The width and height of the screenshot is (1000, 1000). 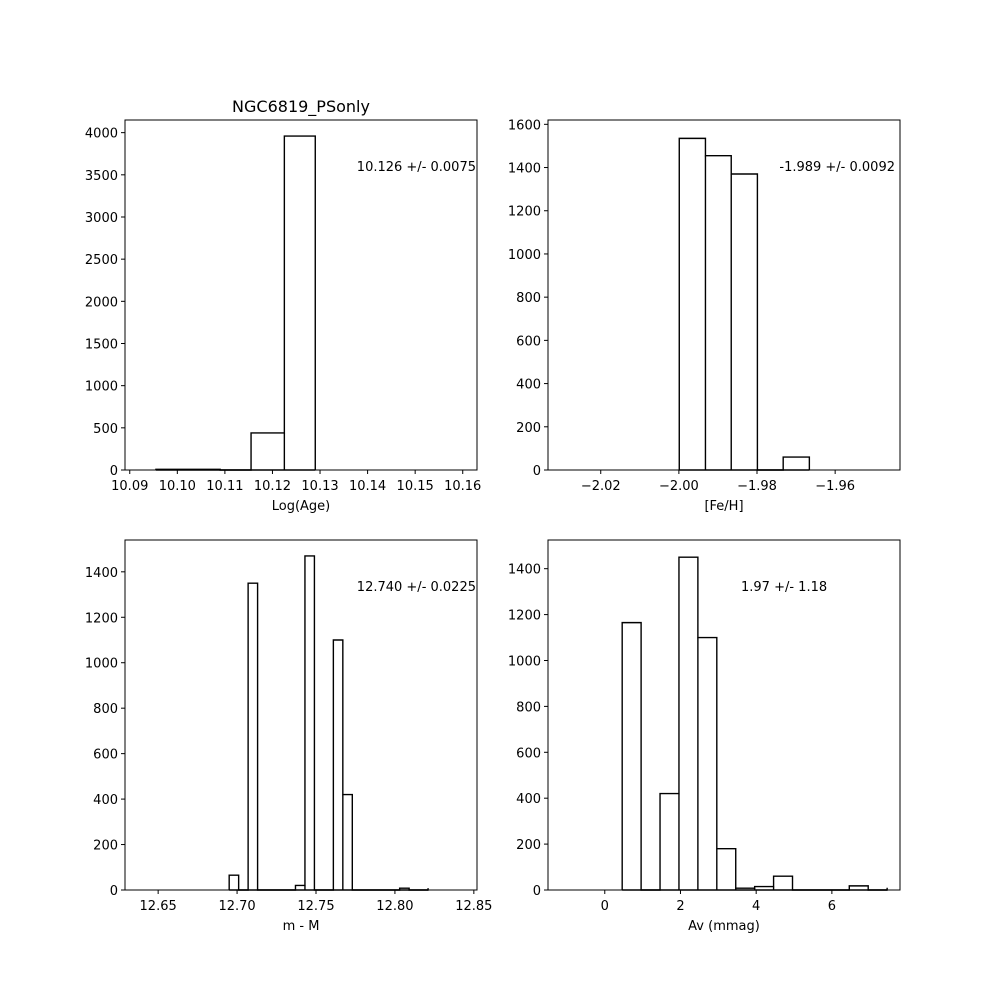 I want to click on fit-annotation: 1.97 +/- 1.18, so click(x=784, y=587).